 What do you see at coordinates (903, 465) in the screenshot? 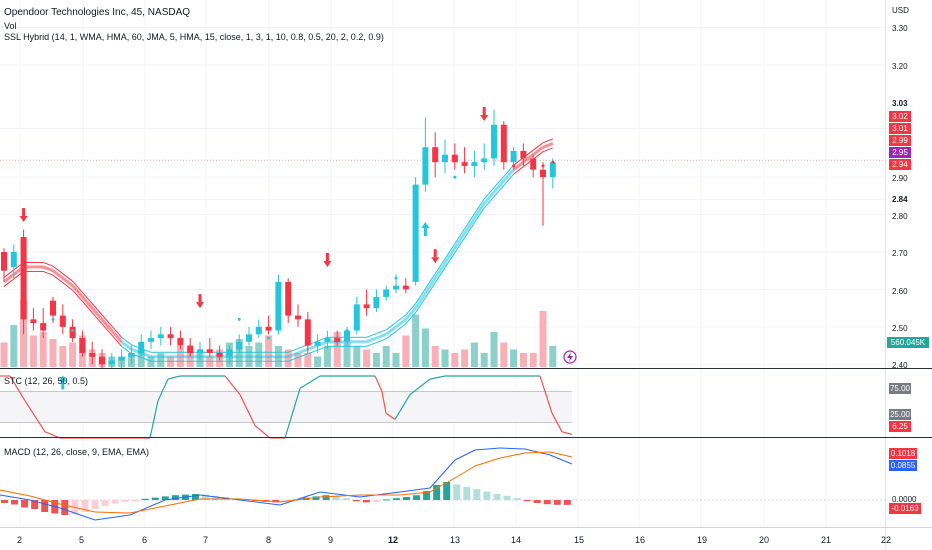
I see `macd-line-tag: 0.0855` at bounding box center [903, 465].